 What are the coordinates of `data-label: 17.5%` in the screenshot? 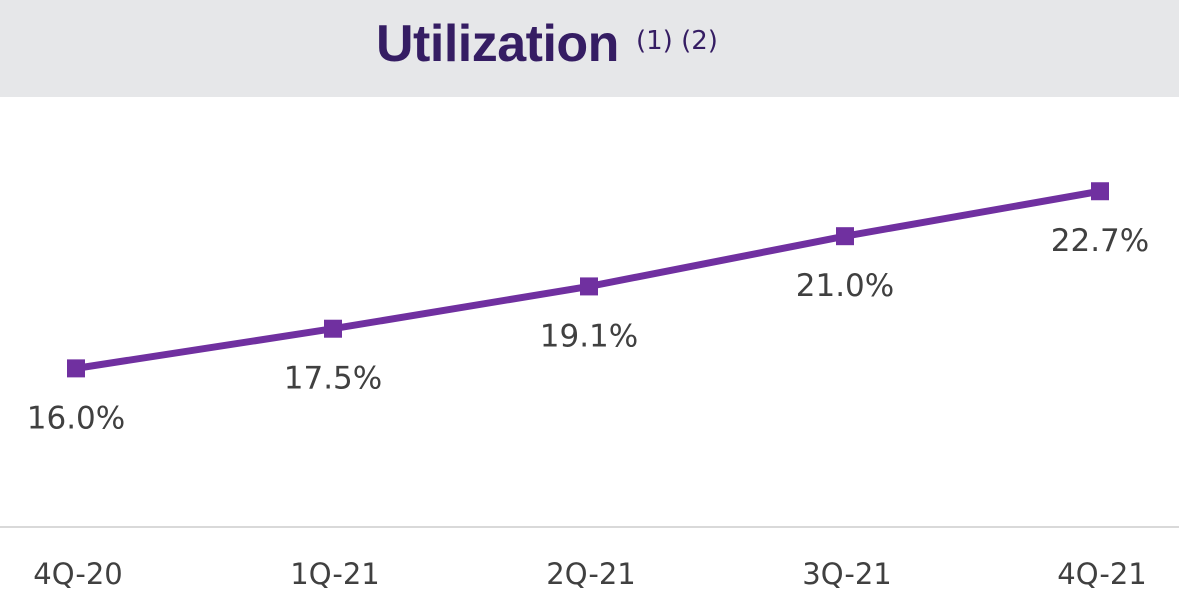 It's located at (333, 379).